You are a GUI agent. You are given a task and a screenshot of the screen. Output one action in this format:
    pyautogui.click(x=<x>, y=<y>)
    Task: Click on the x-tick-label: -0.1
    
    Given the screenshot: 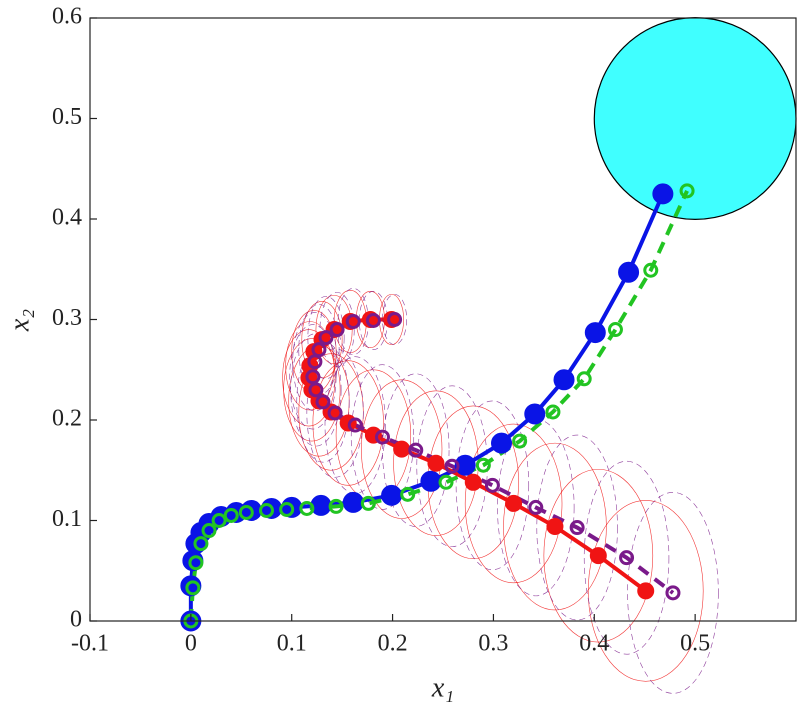 What is the action you would take?
    pyautogui.click(x=90, y=644)
    